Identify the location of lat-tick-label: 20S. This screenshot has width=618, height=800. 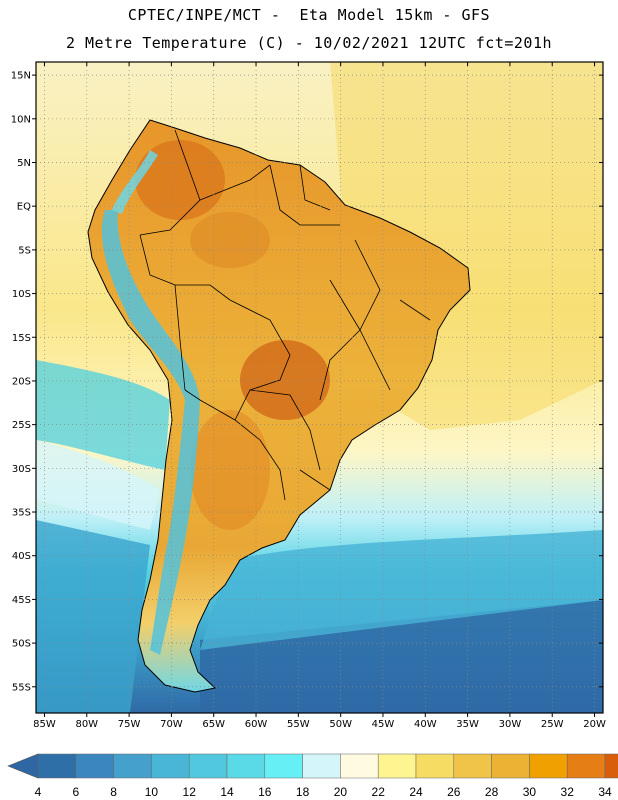
(21, 381).